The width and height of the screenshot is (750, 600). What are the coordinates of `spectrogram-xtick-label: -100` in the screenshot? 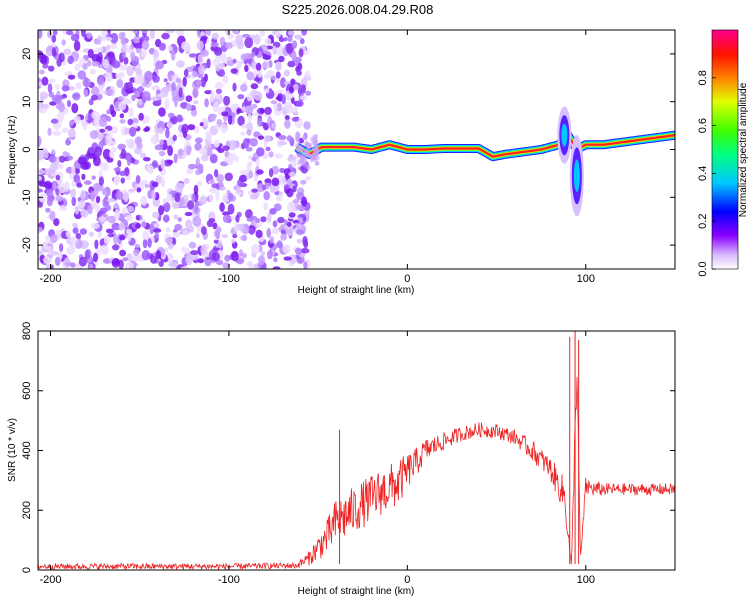 It's located at (229, 279).